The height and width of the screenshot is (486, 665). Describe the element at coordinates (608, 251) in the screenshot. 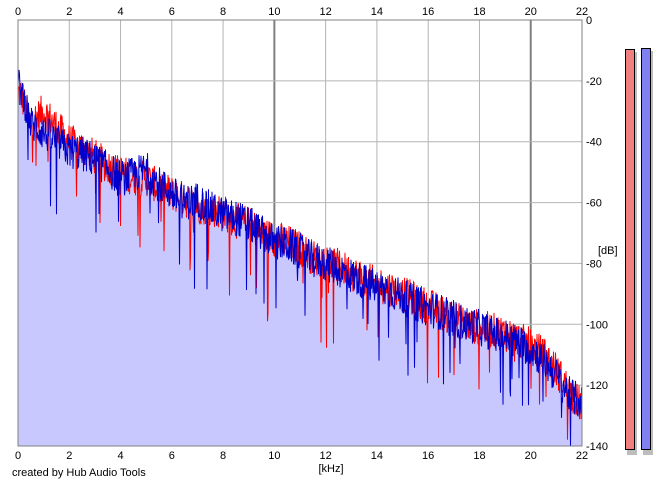

I see `y-axis-label: [dB]` at that location.